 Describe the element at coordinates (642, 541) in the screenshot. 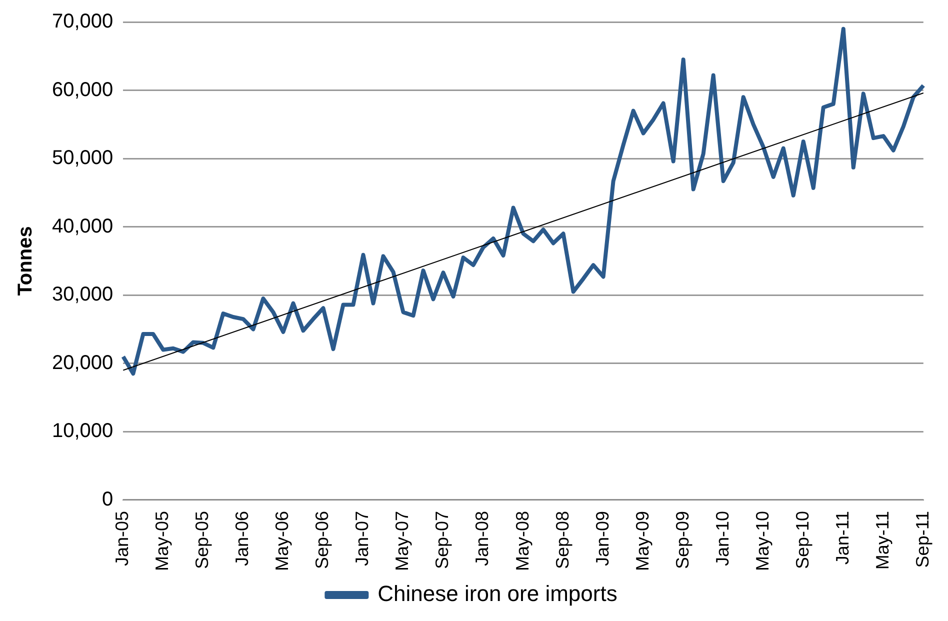

I see `x-tick-label: May-09` at that location.